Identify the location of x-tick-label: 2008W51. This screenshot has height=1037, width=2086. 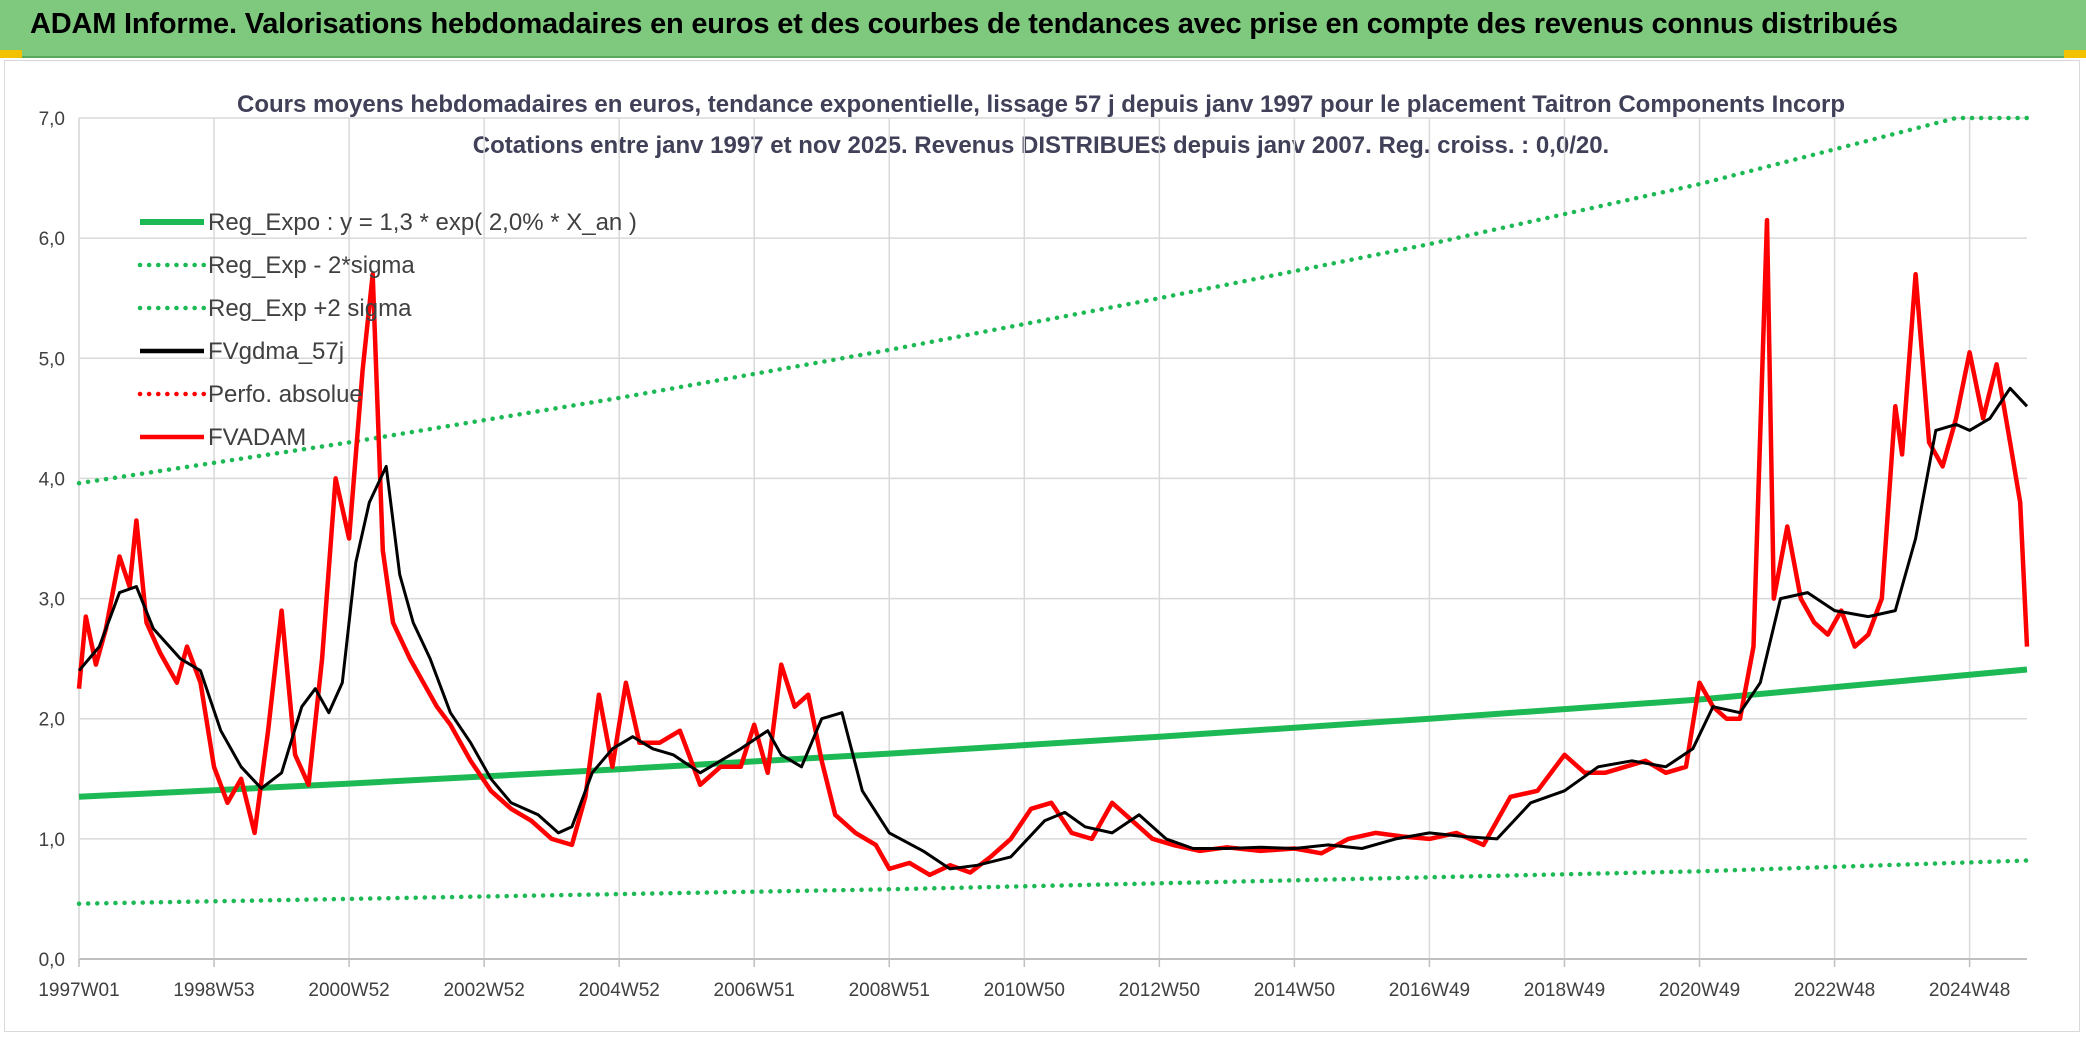
(889, 990).